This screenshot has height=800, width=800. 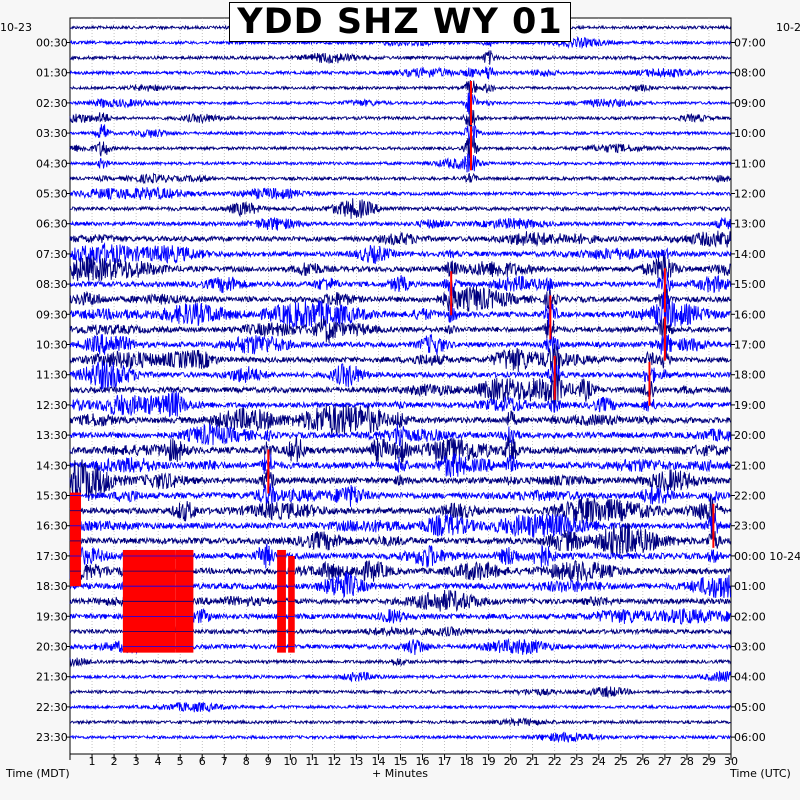 I want to click on x-axis-label: + Minutes, so click(x=400, y=773).